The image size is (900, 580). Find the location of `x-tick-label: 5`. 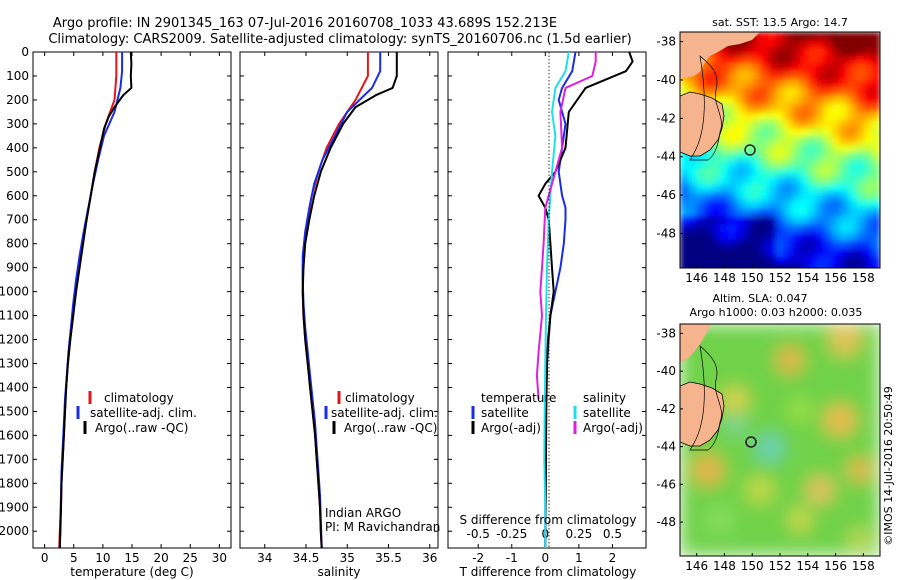

x-tick-label: 5 is located at coordinates (74, 558).